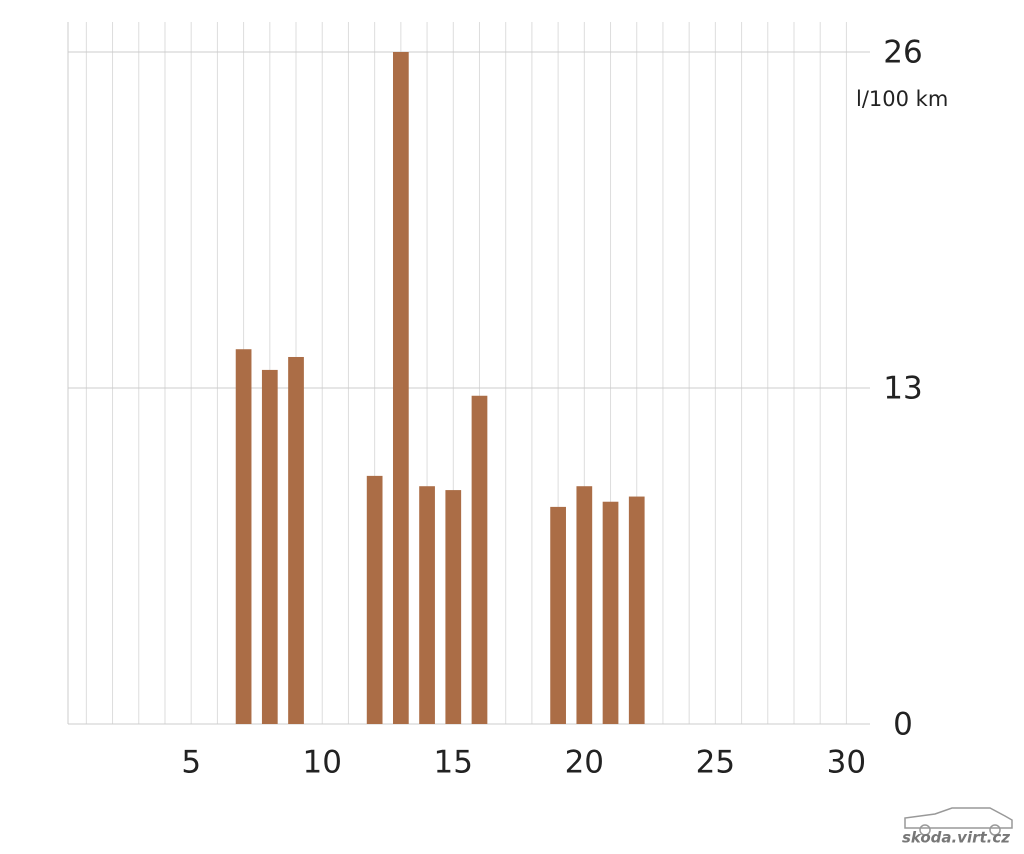  I want to click on y-tick-label: 13, so click(902, 389).